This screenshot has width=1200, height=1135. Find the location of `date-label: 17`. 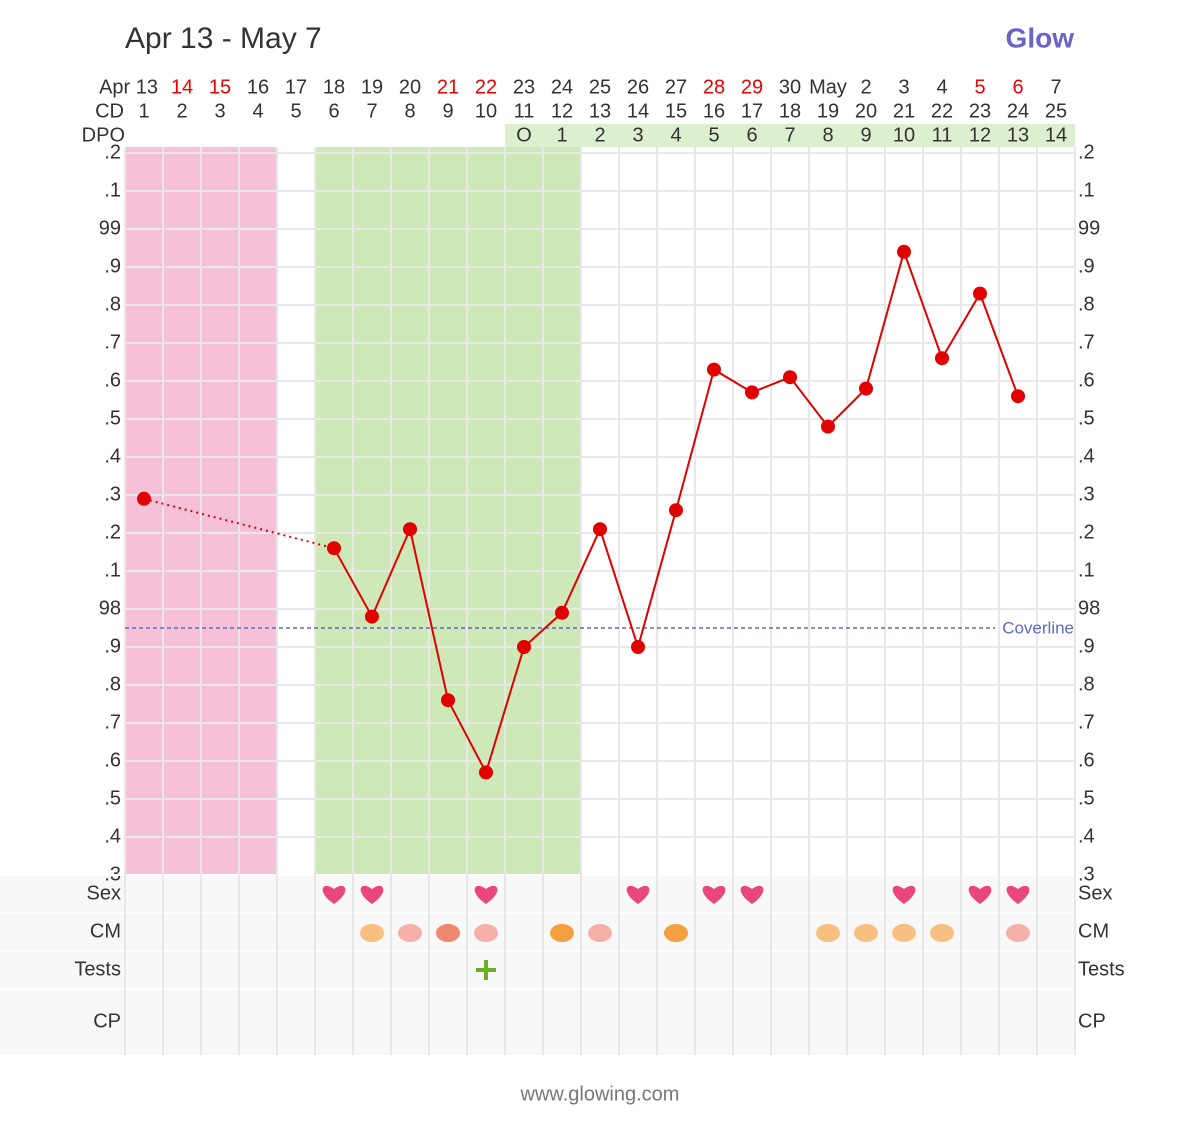

date-label: 17 is located at coordinates (296, 87).